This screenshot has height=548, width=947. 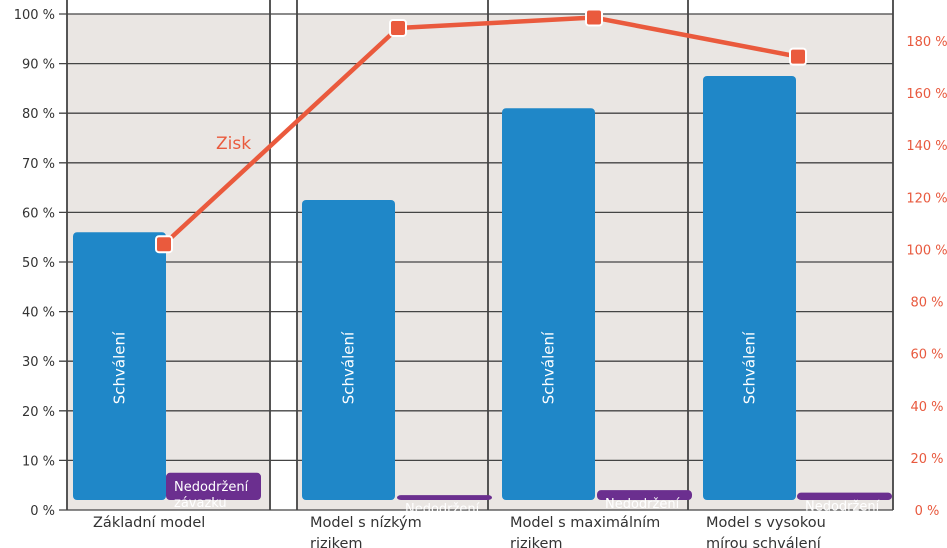 What do you see at coordinates (38, 164) in the screenshot?
I see `left-tick-label: 70 %` at bounding box center [38, 164].